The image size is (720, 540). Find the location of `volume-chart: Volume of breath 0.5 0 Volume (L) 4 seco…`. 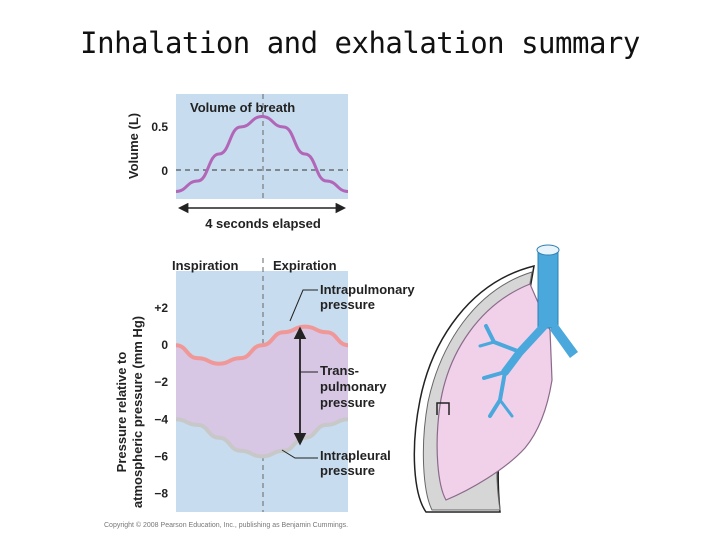

volume-chart: Volume of breath 0.5 0 Volume (L) 4 seco… is located at coordinates (237, 162).